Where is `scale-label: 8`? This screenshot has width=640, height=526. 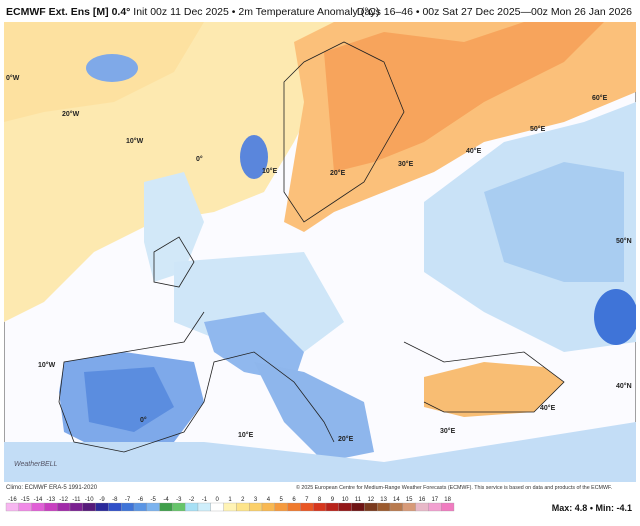 scale-label: 8 is located at coordinates (320, 500).